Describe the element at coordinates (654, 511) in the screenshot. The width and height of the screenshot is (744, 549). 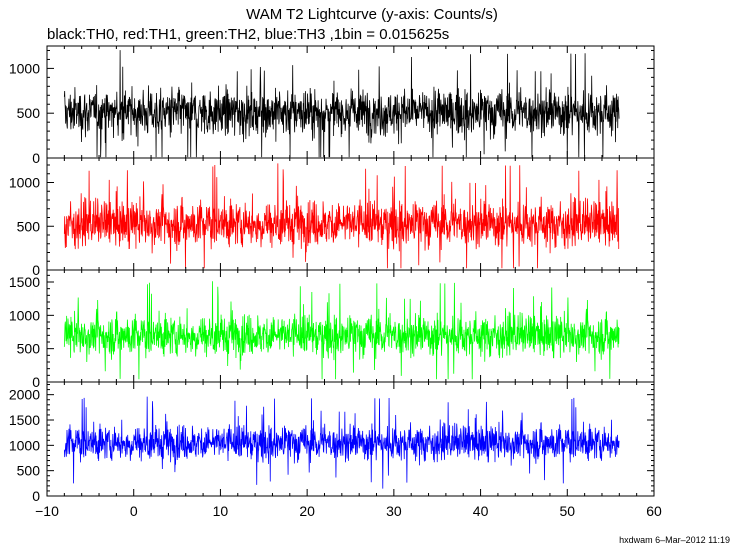
I see `x-tick-label: 60` at that location.